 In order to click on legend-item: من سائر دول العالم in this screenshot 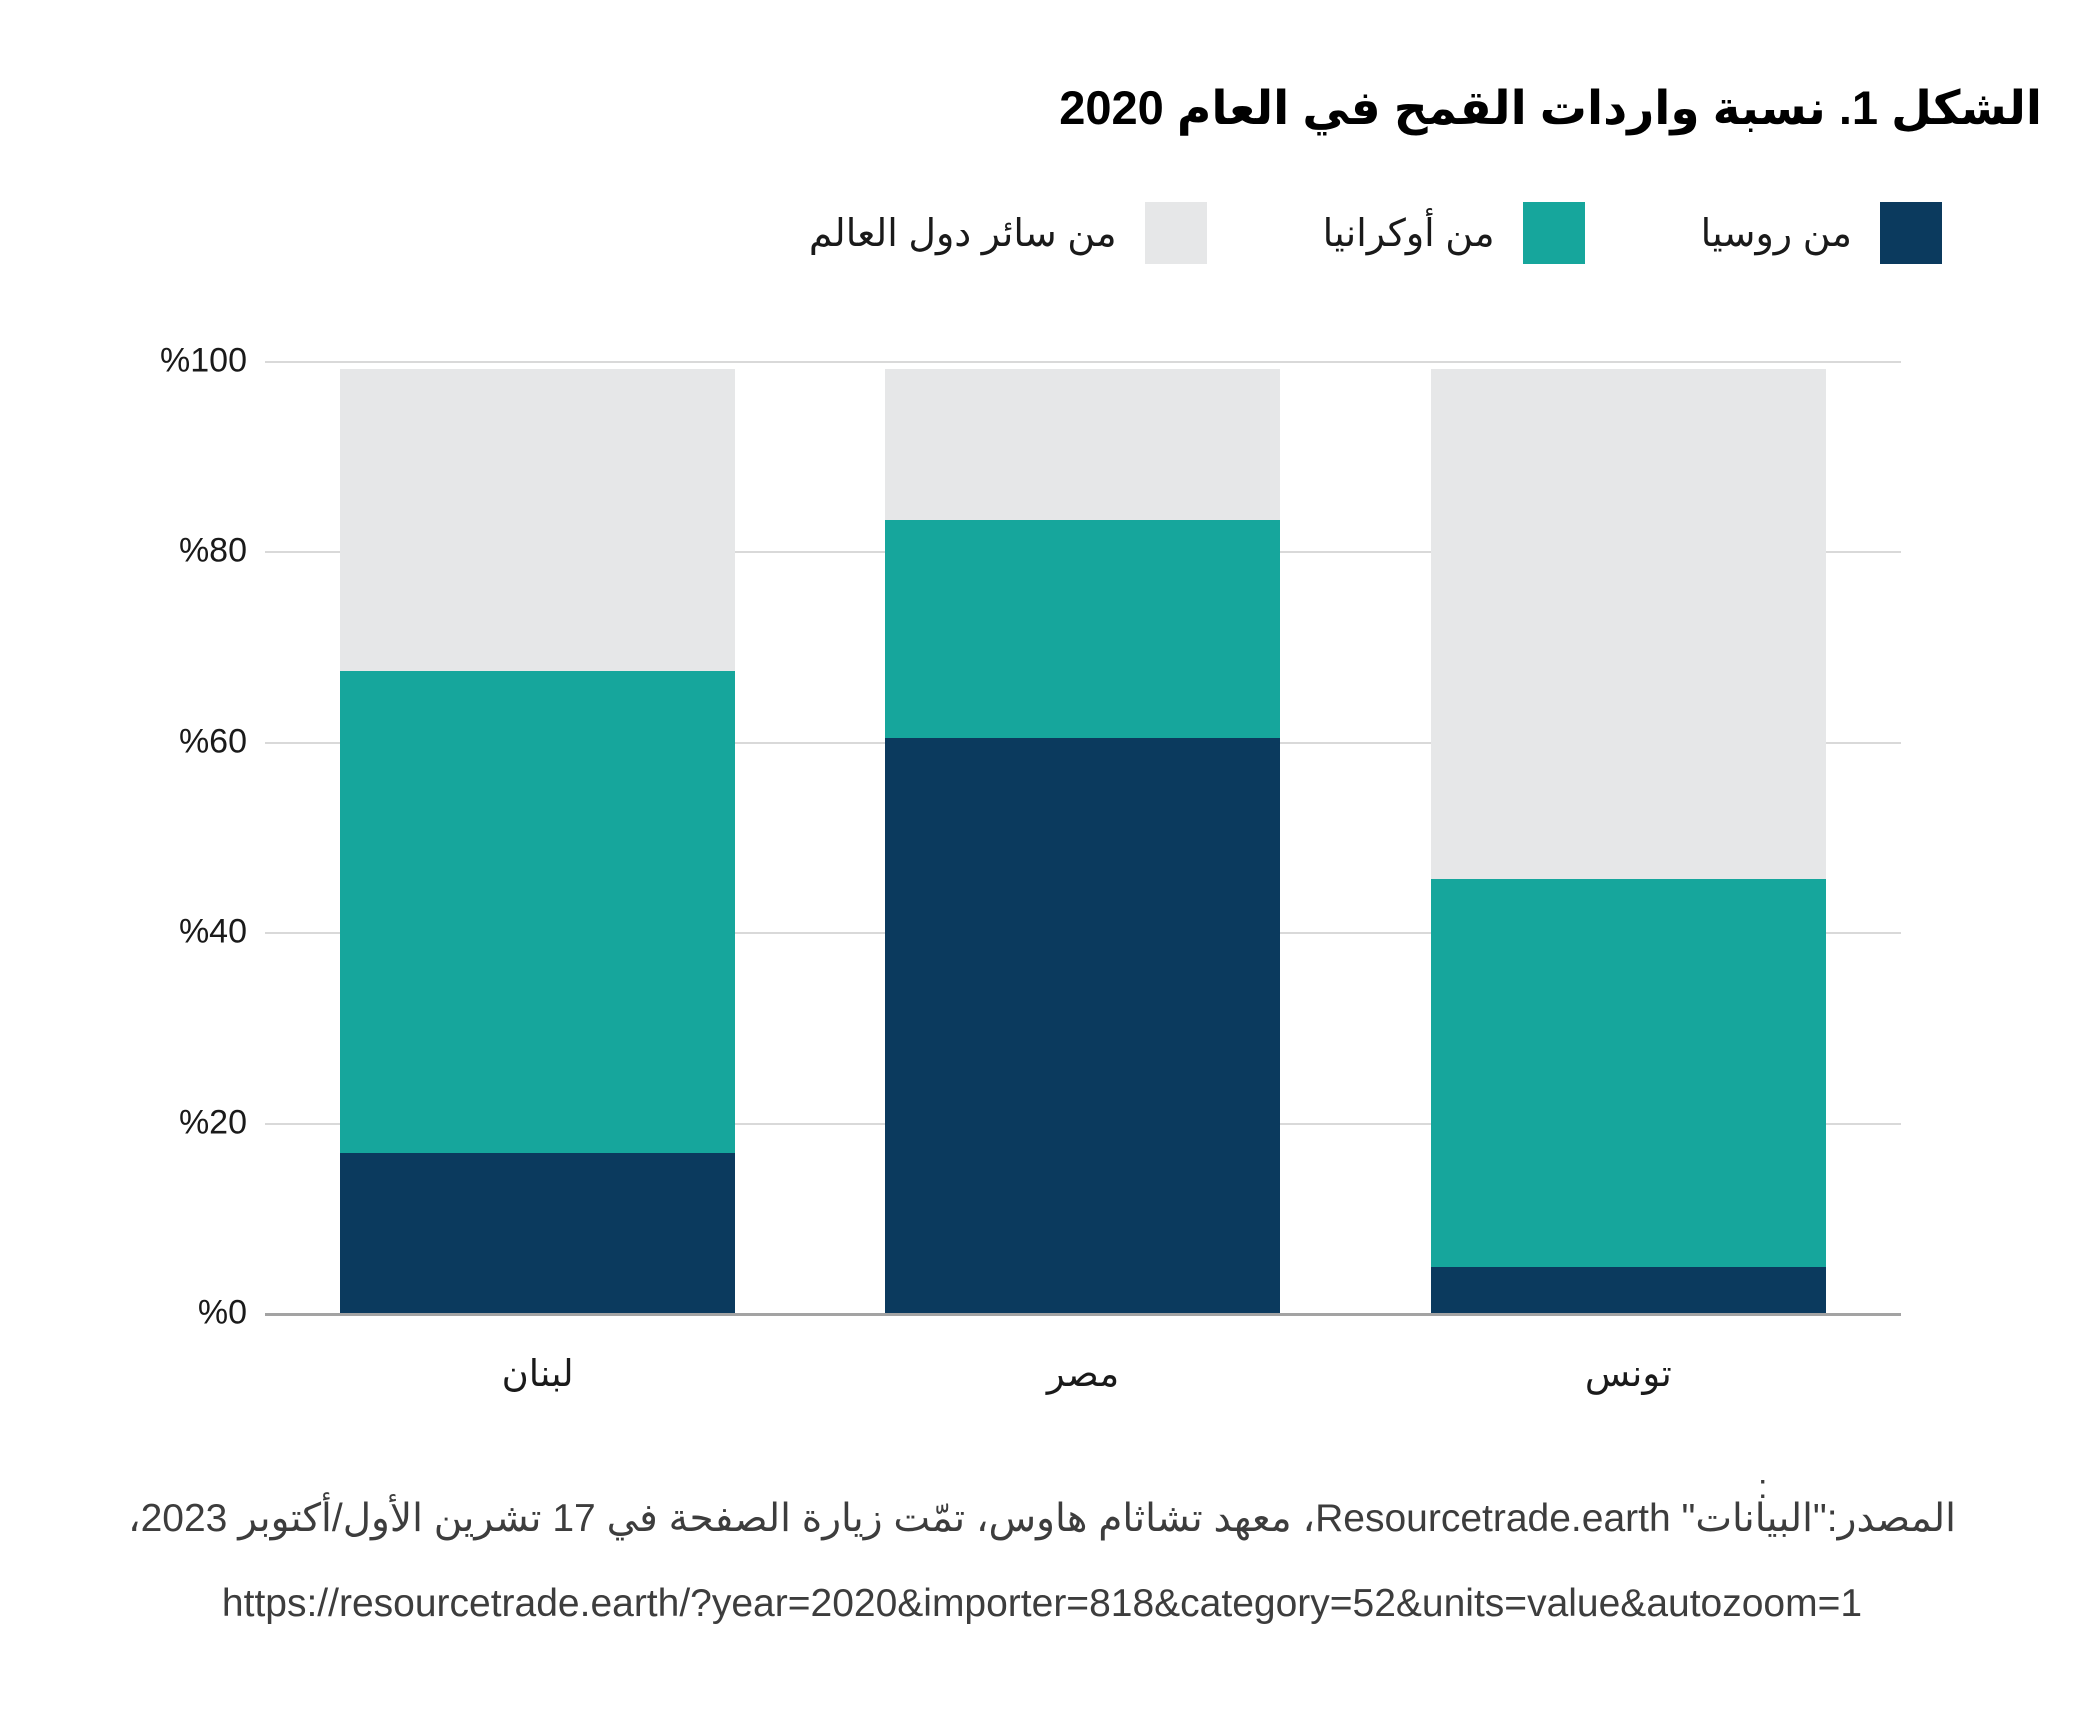, I will do `click(1008, 233)`.